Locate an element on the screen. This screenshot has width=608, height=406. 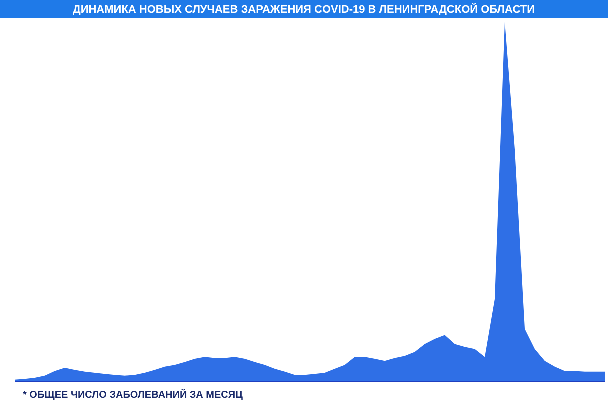
chart-title: ДИНАМИКА НОВЫХ СЛУЧАЕВ ЗАРАЖЕНИЯ COVID-19 В ЛЕНИНГРАДСКОЙ ОБЛАСТИ is located at coordinates (304, 9).